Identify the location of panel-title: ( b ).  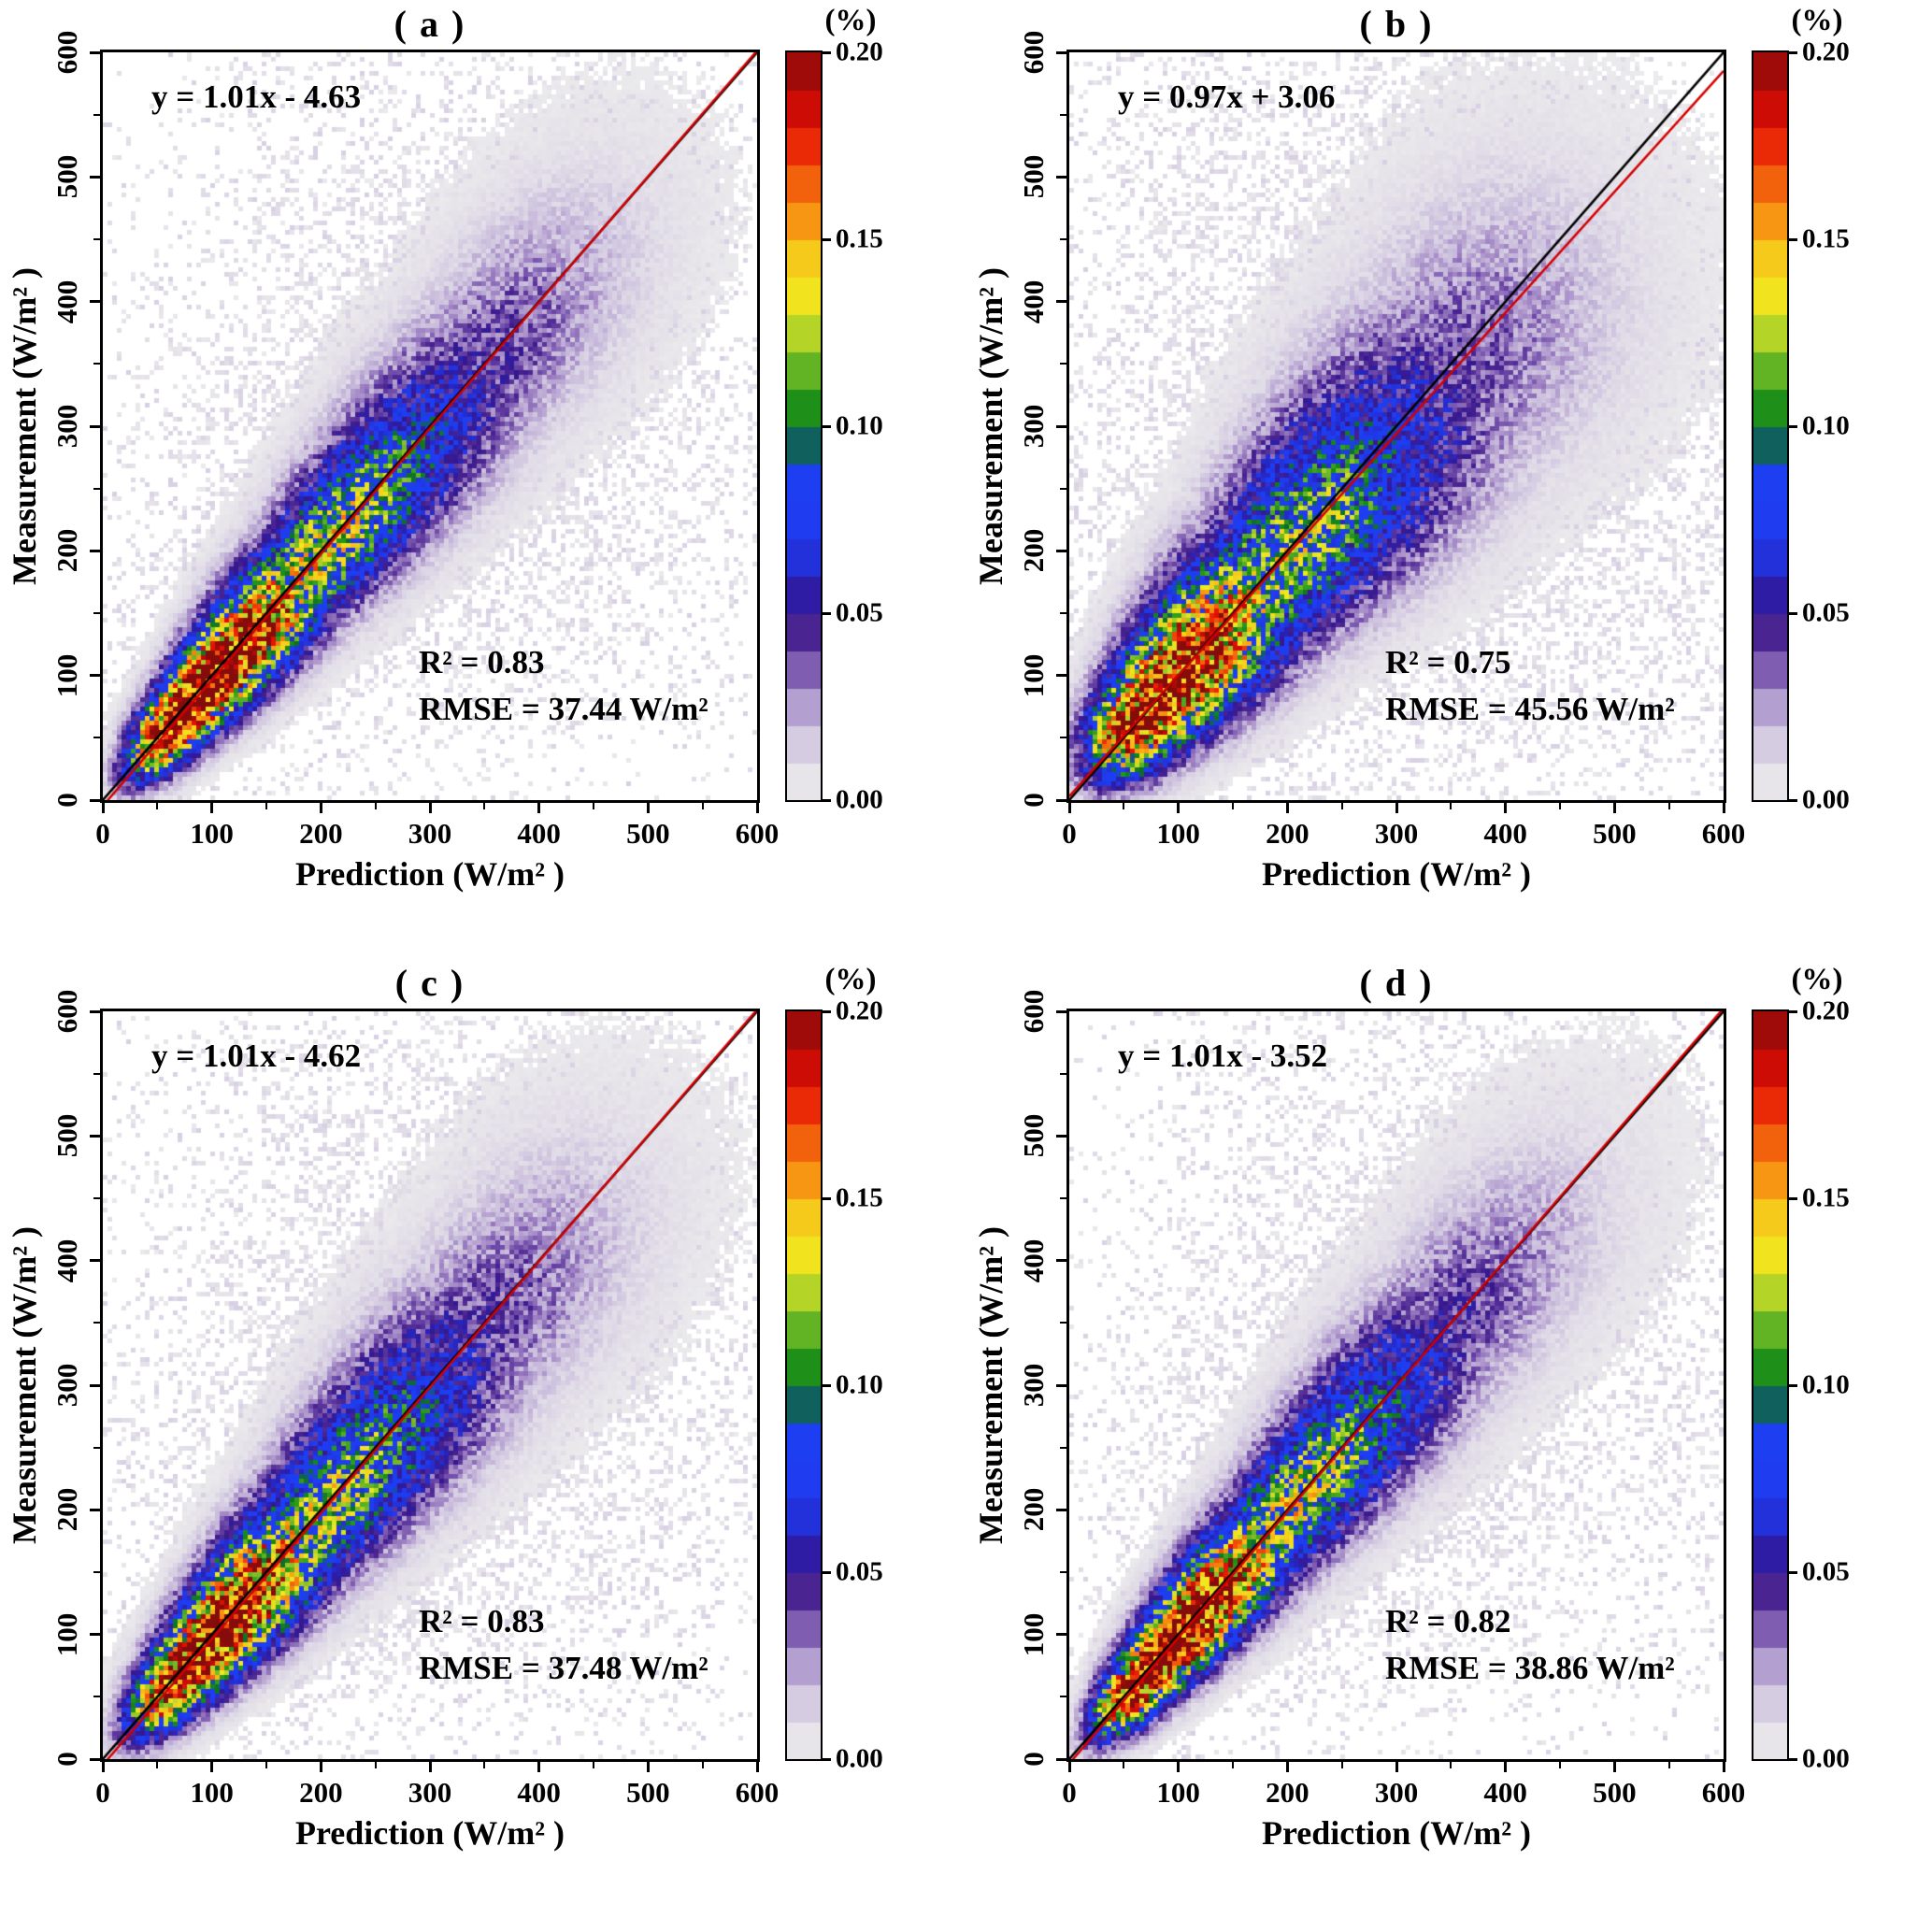
(1396, 24).